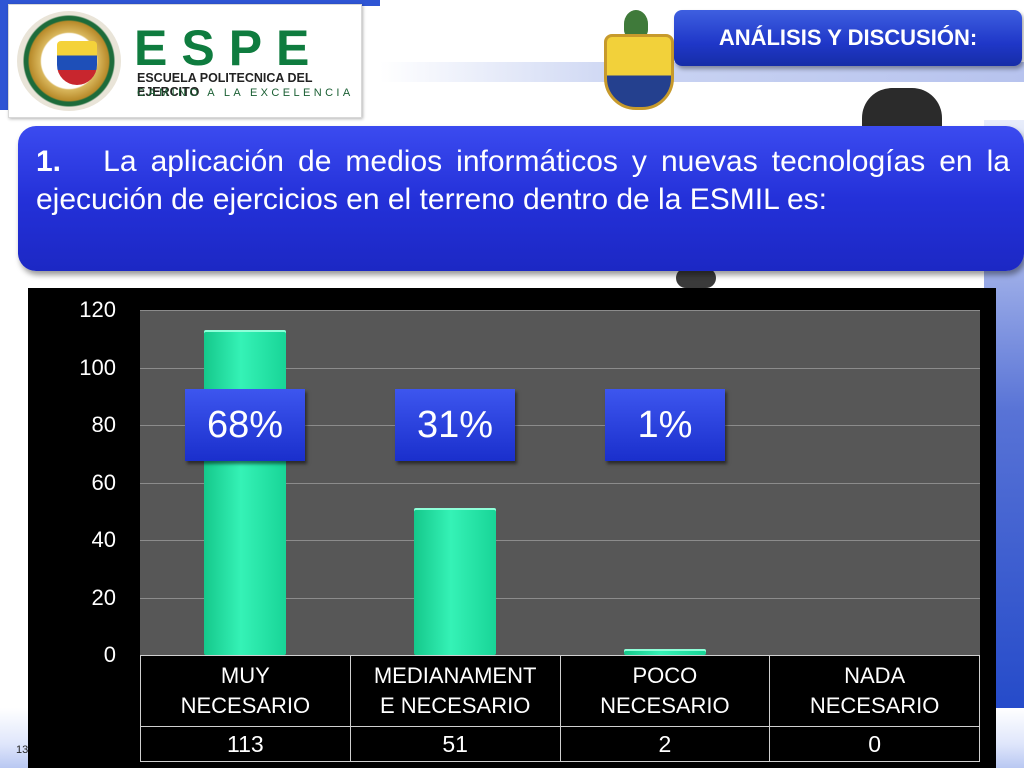  What do you see at coordinates (665, 744) in the screenshot?
I see `value-cell: 2` at bounding box center [665, 744].